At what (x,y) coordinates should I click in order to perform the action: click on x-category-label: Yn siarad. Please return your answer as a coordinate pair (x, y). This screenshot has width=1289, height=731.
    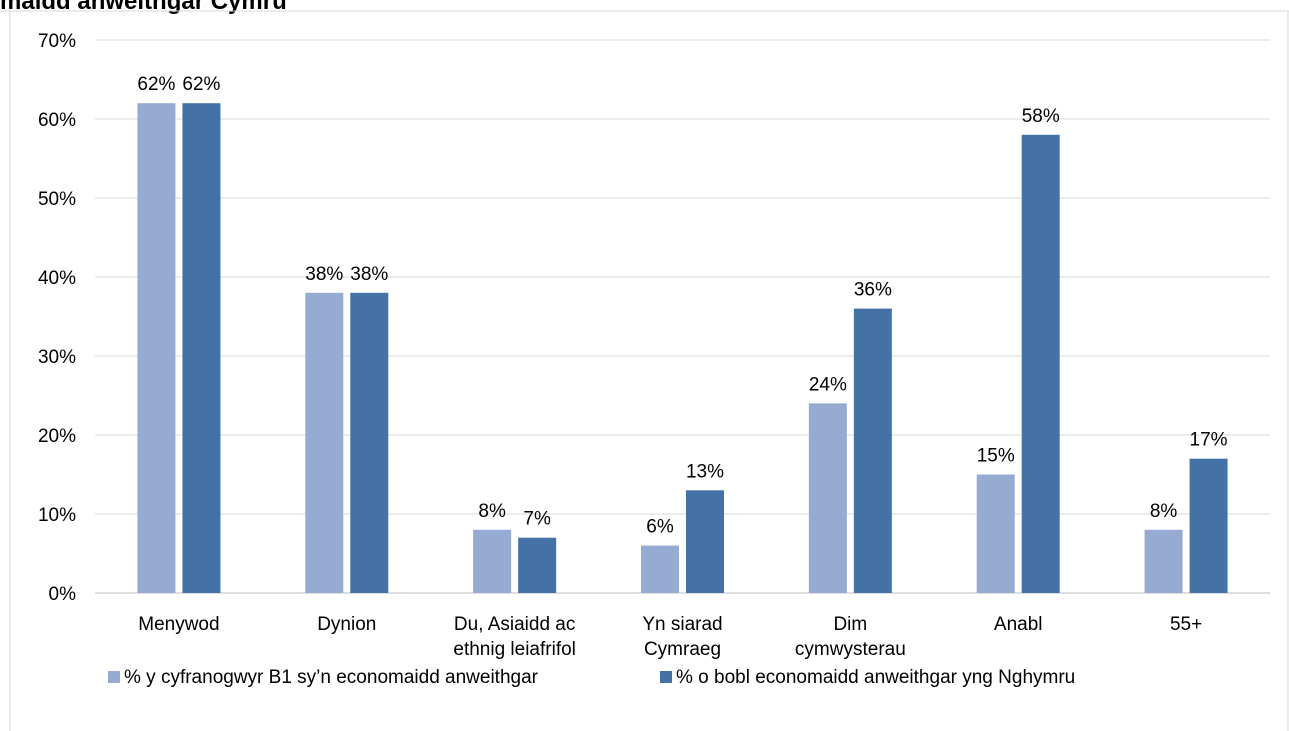
    Looking at the image, I should click on (682, 624).